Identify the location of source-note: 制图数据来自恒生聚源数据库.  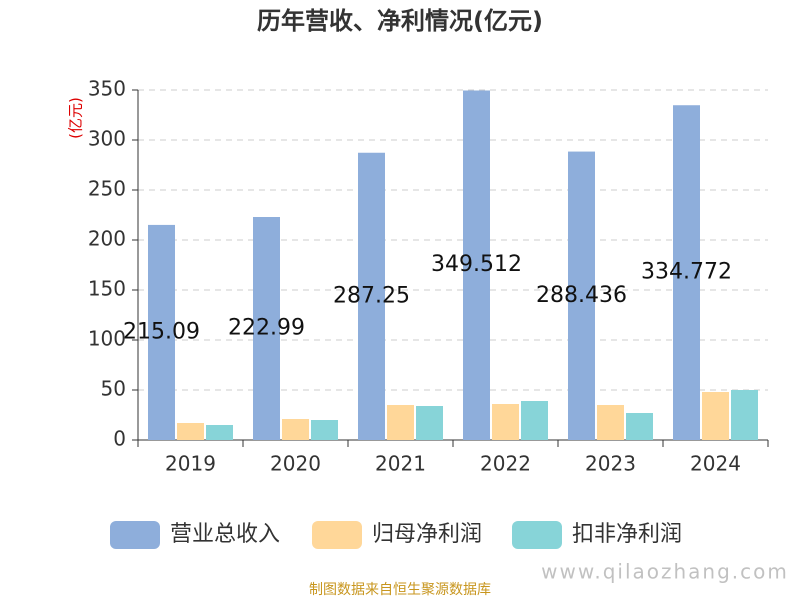
(400, 590).